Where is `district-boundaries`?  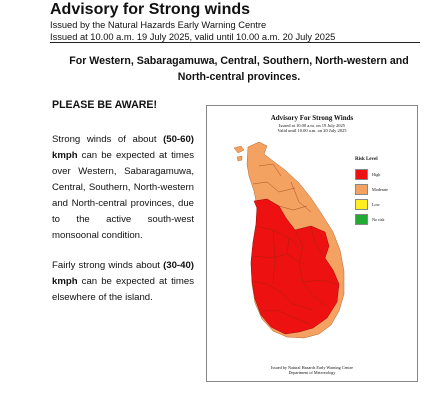 district-boundaries is located at coordinates (294, 244).